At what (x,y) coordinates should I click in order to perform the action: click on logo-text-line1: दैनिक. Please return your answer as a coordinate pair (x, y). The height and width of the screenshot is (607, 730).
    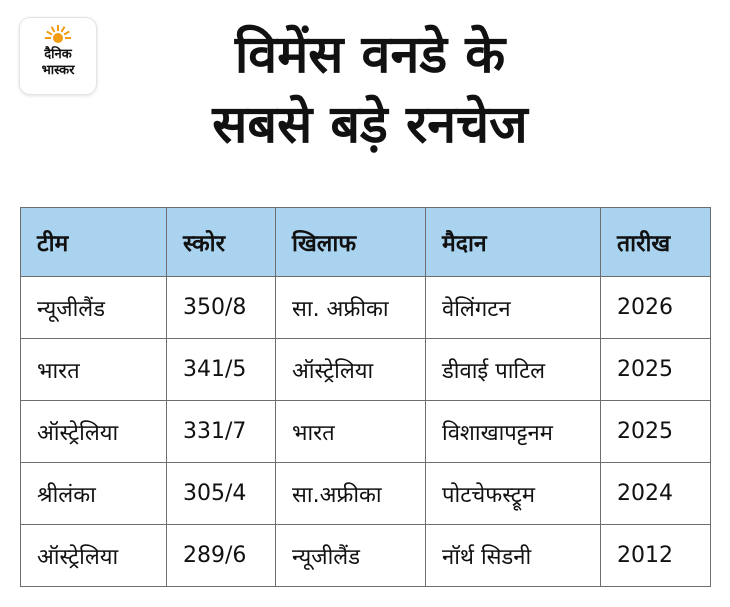
    Looking at the image, I should click on (58, 54).